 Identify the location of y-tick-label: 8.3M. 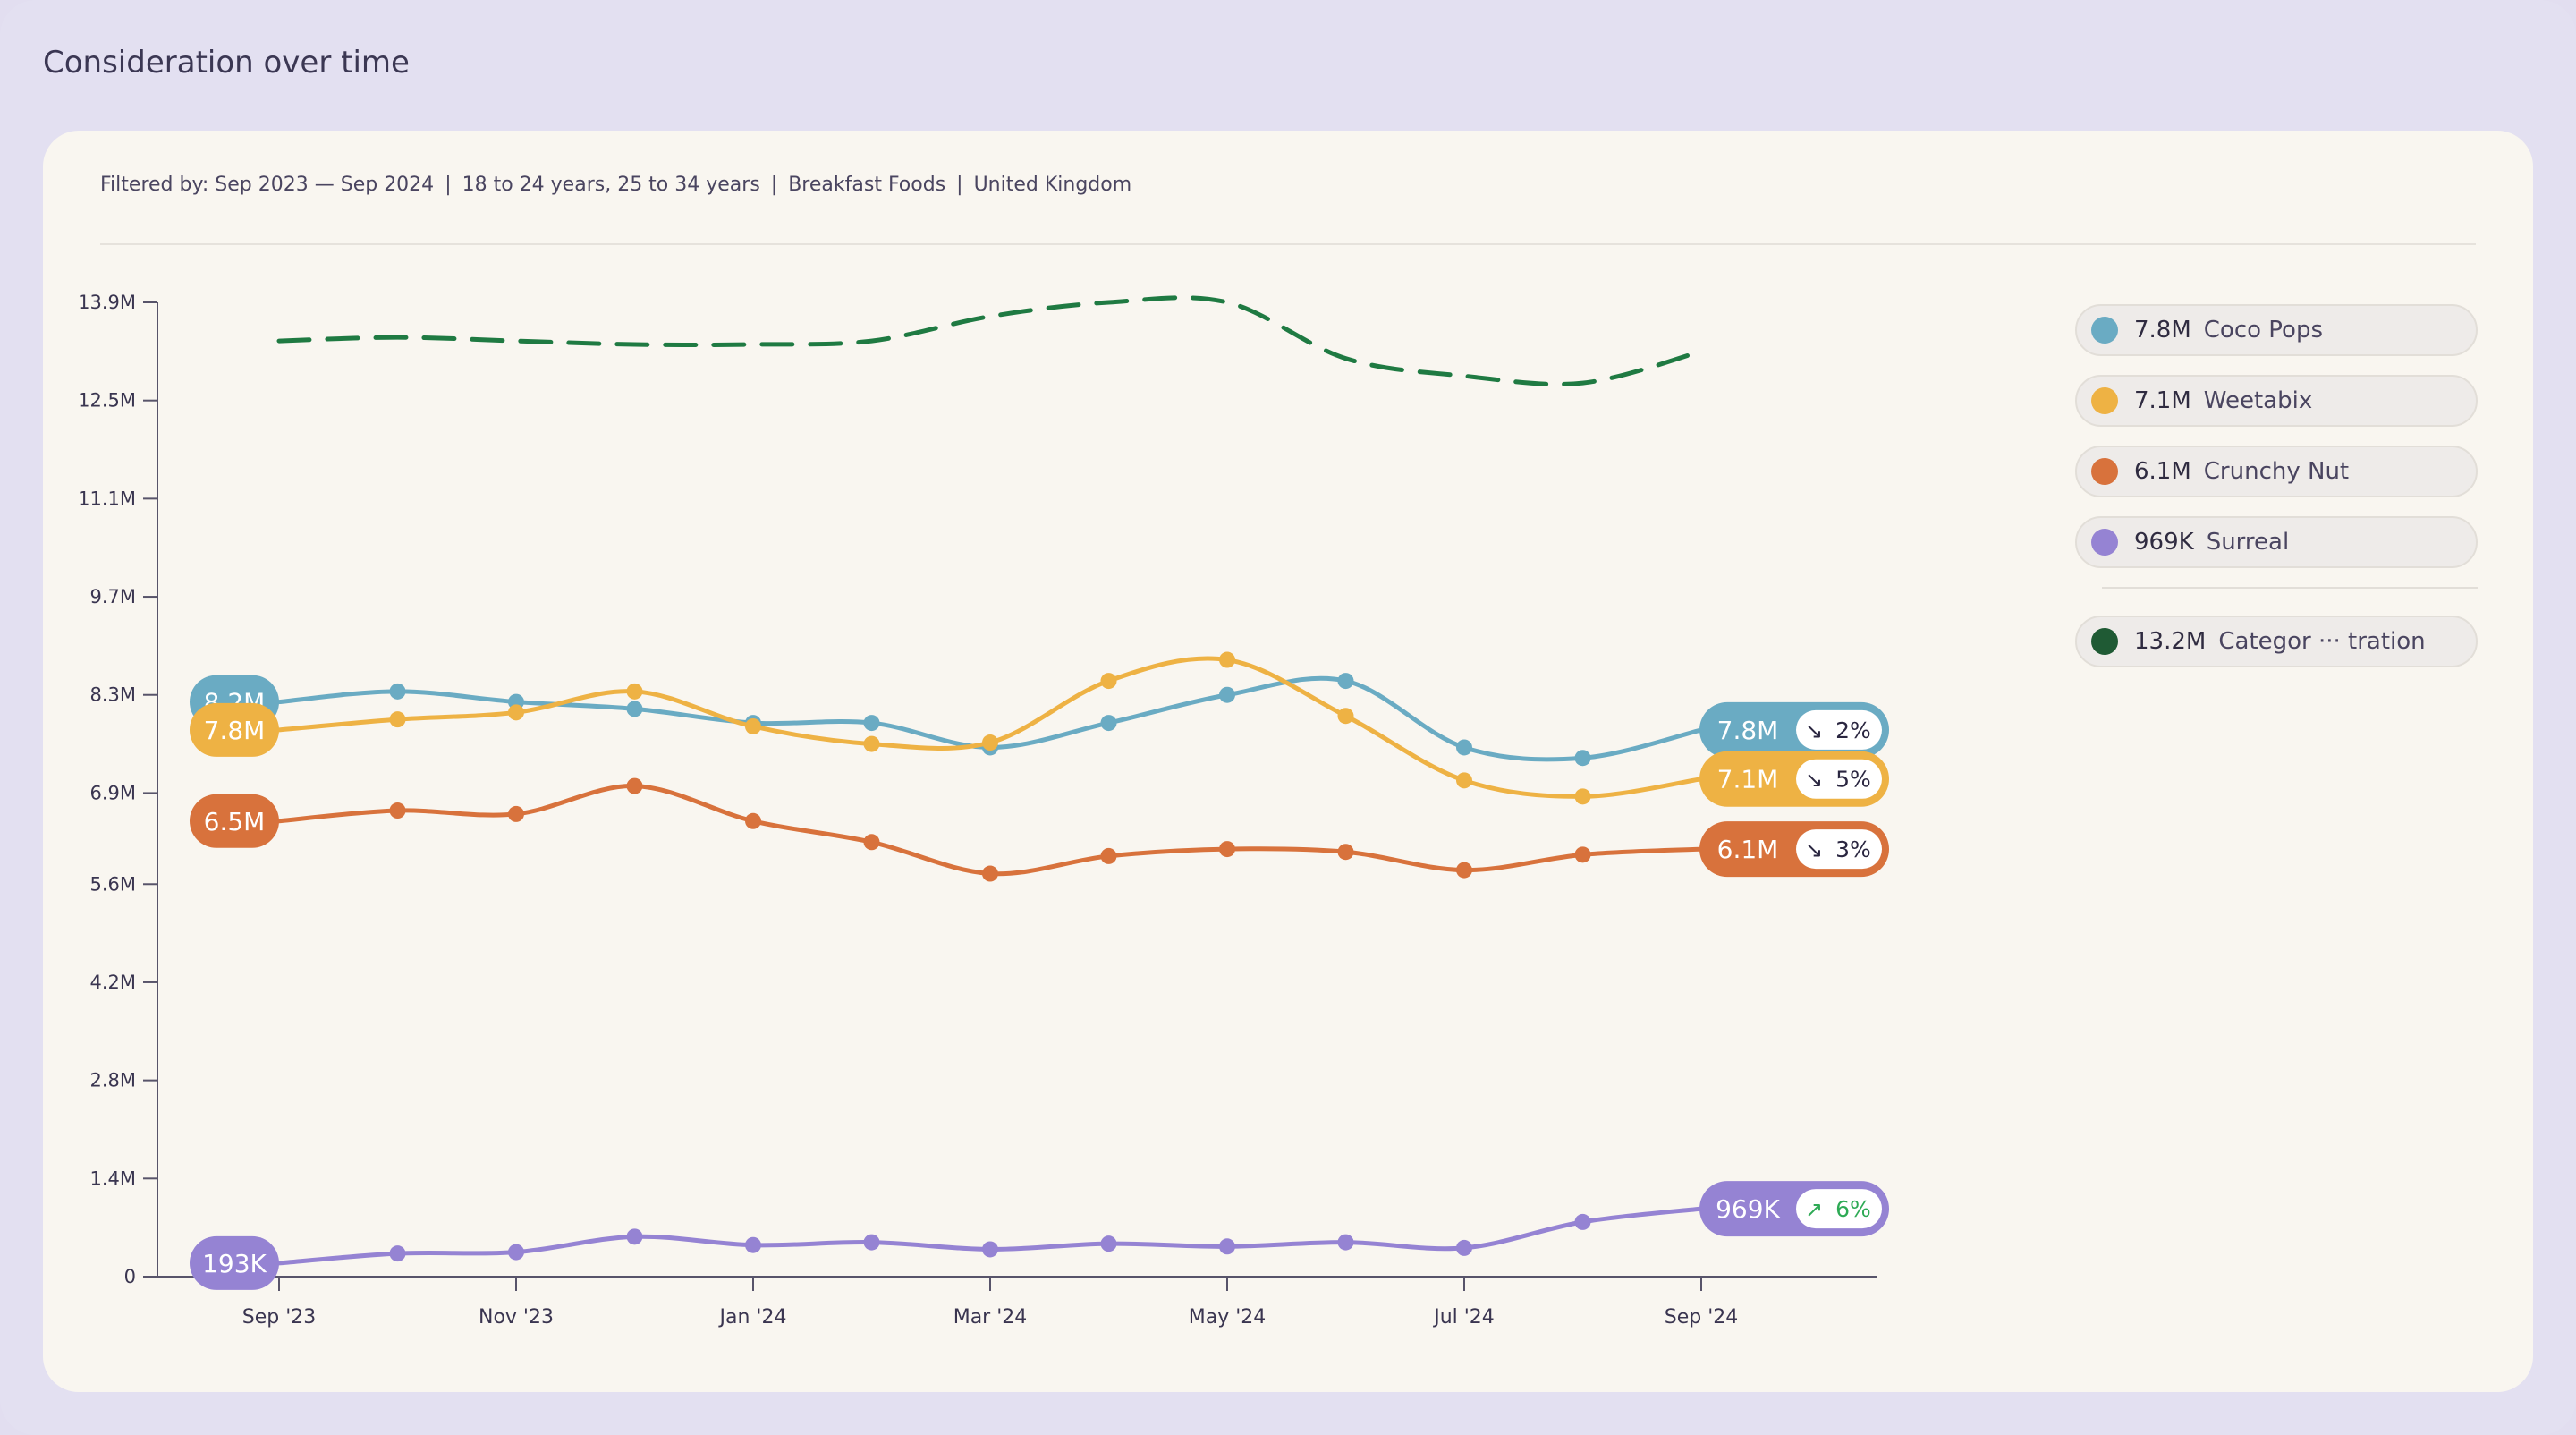
(112, 695).